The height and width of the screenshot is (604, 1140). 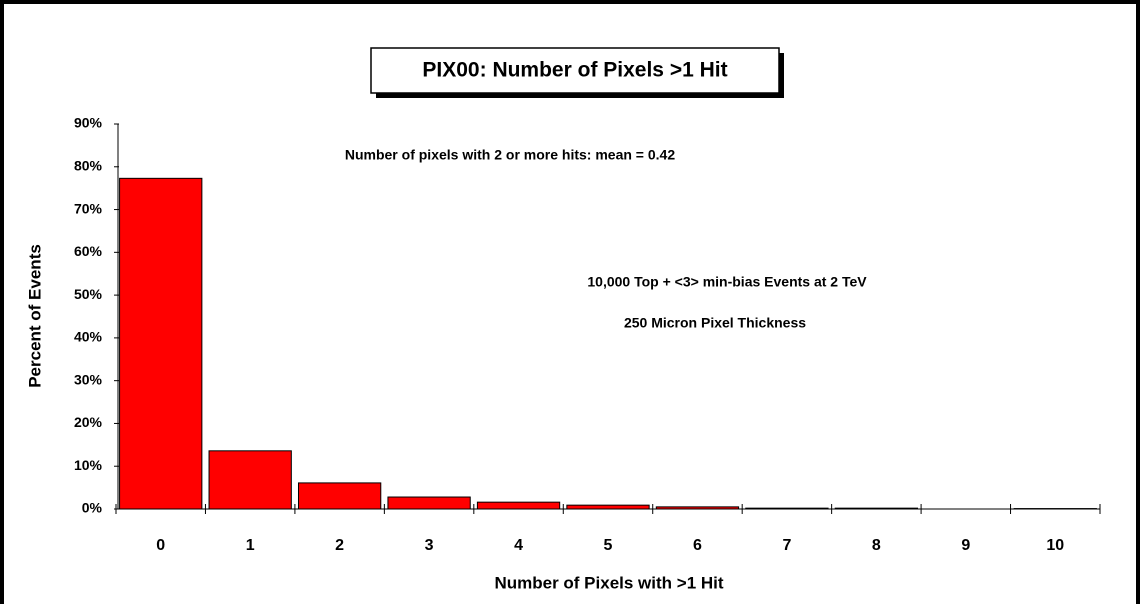 What do you see at coordinates (88, 465) in the screenshot?
I see `y-tick-label: 10%` at bounding box center [88, 465].